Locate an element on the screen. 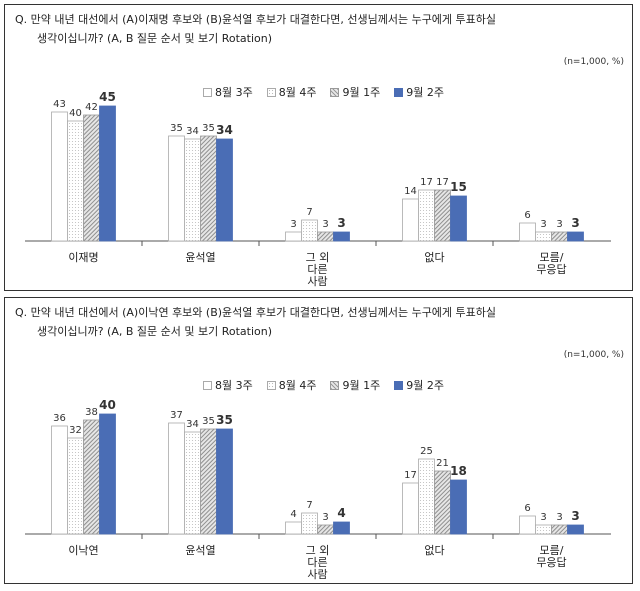 Image resolution: width=640 pixels, height=591 pixels. data-label: 43 is located at coordinates (59, 104).